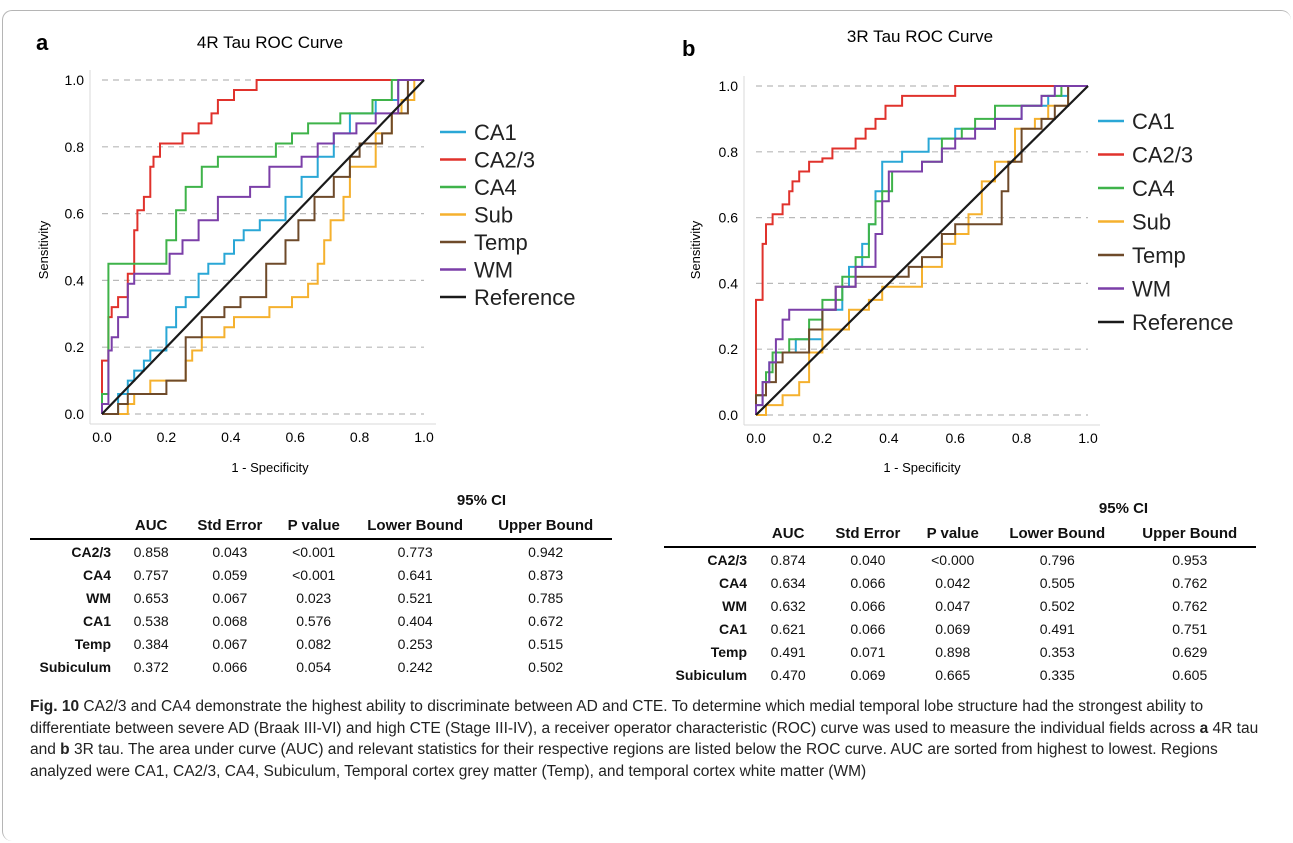  What do you see at coordinates (1190, 559) in the screenshot?
I see `table-cell: 0.953` at bounding box center [1190, 559].